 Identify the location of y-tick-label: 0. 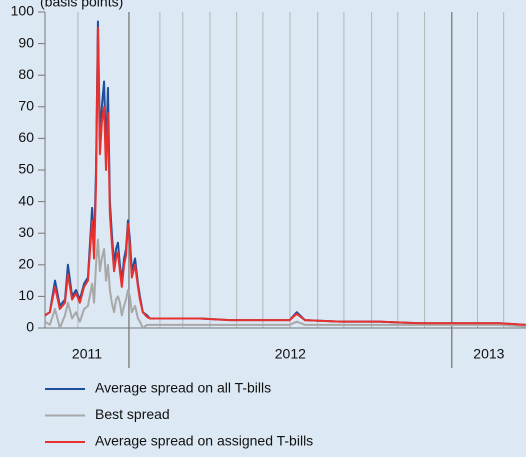
(30, 327).